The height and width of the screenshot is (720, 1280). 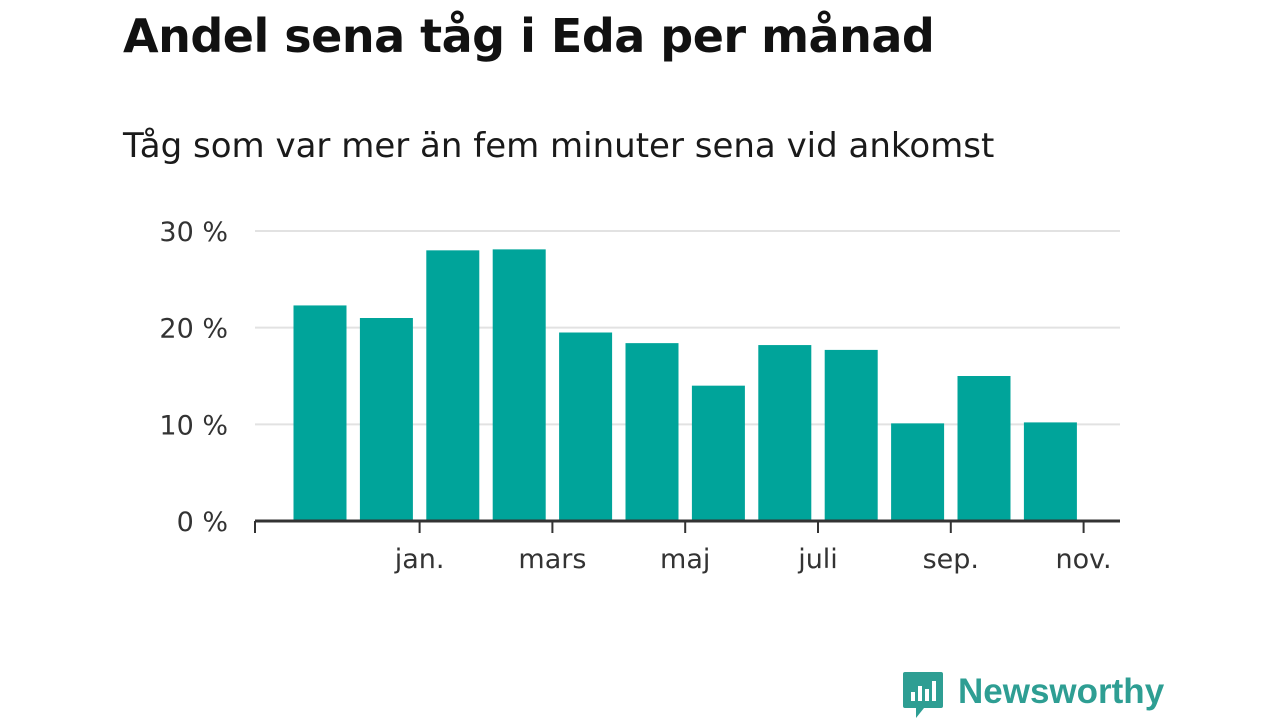 I want to click on y-tick-label: 20 %, so click(x=193, y=329).